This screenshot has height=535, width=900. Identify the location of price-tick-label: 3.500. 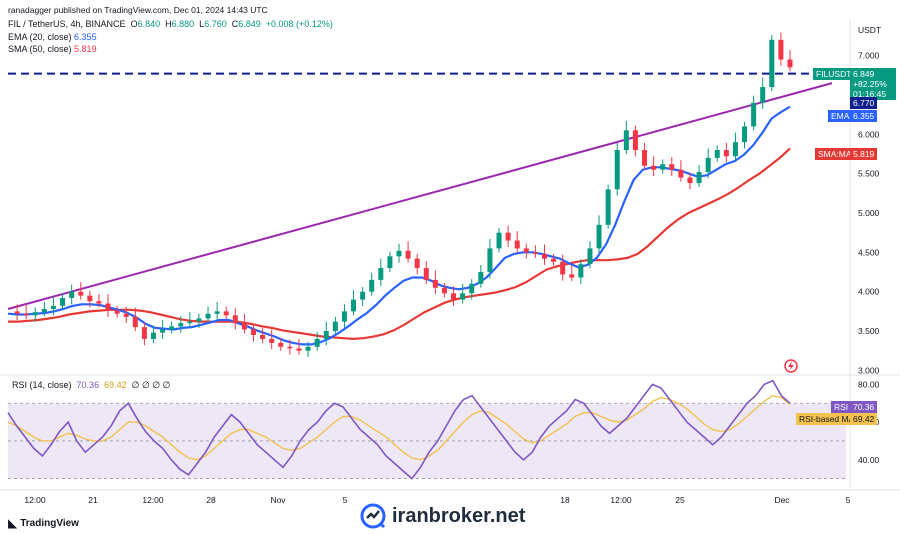
(869, 331).